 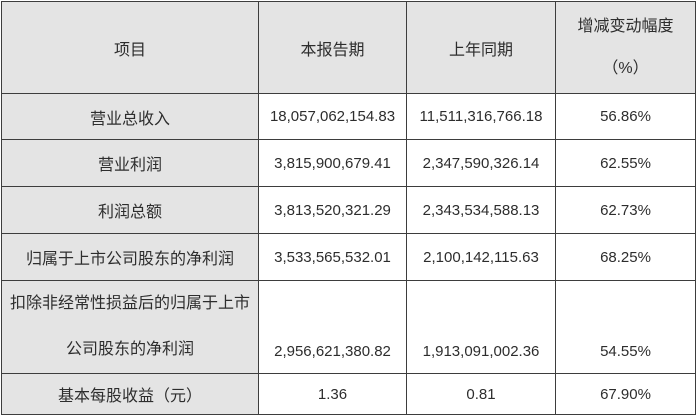 I want to click on row-label: 利润总额, so click(x=130, y=210).